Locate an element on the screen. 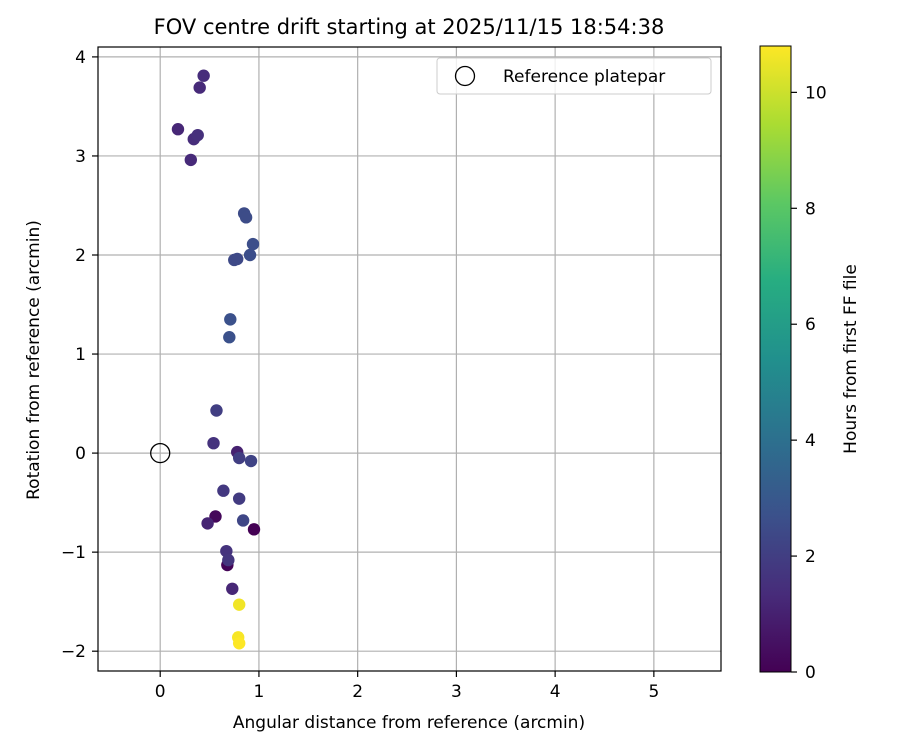 Image resolution: width=900 pixels, height=750 pixels. colorbar-ticks: 0 2 4 6 8 10 is located at coordinates (809, 383).